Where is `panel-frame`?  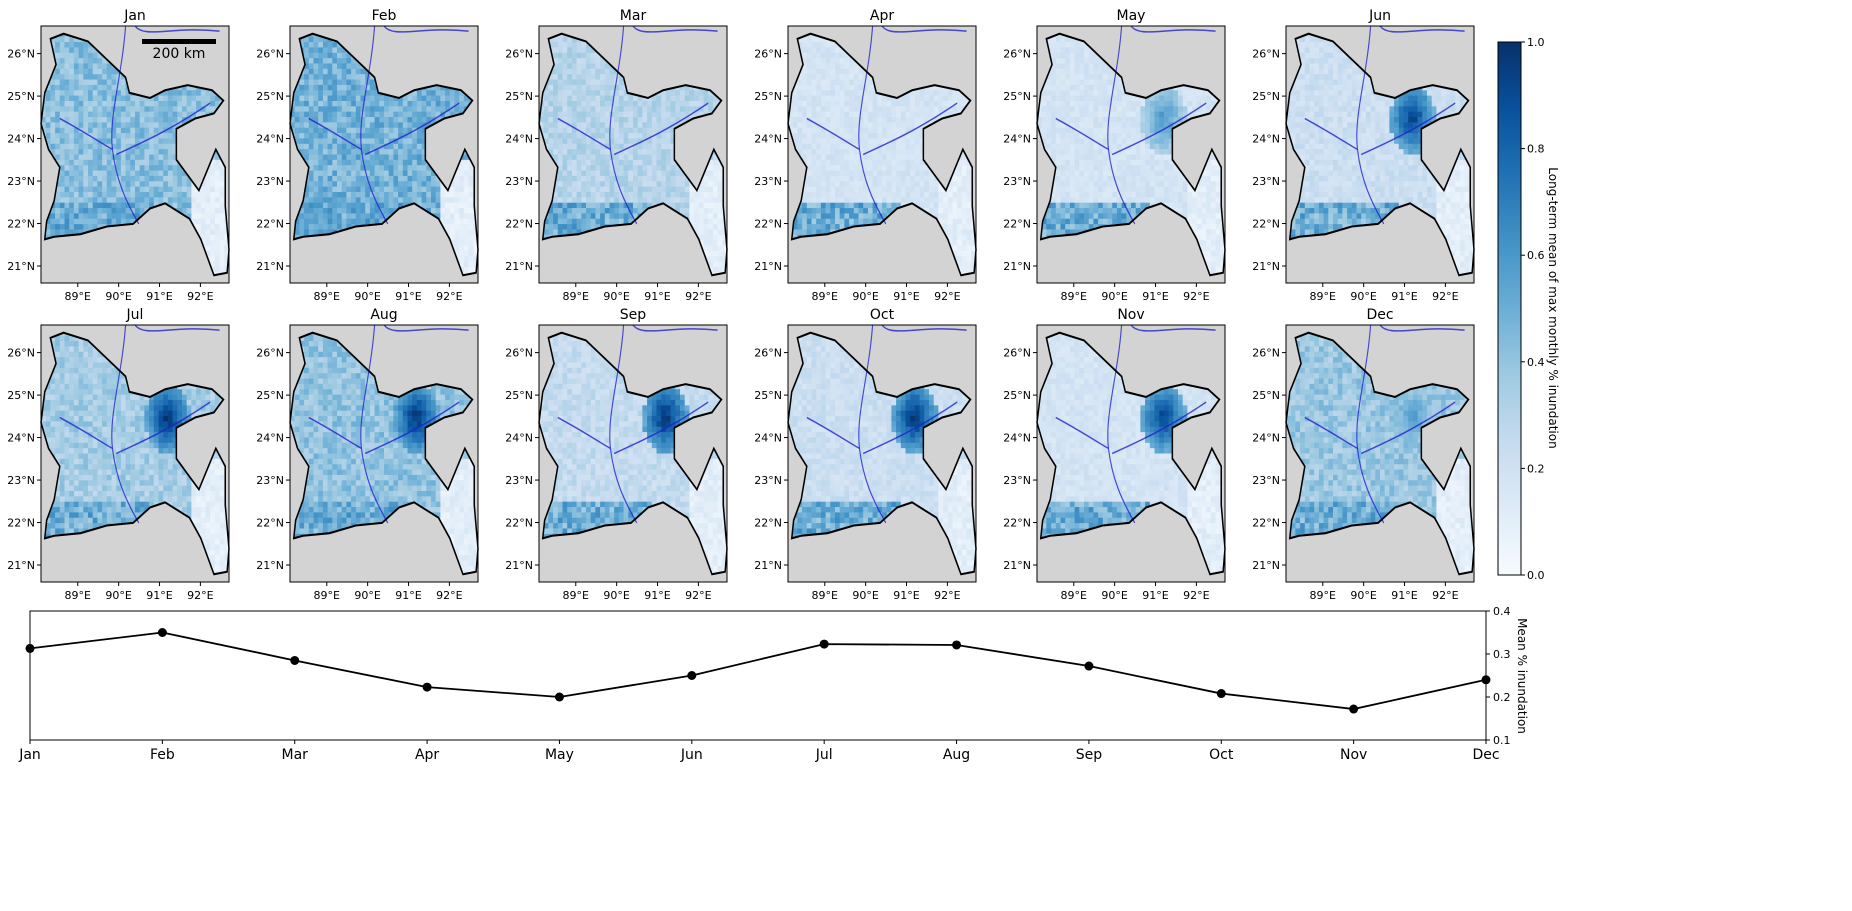
panel-frame is located at coordinates (135, 154).